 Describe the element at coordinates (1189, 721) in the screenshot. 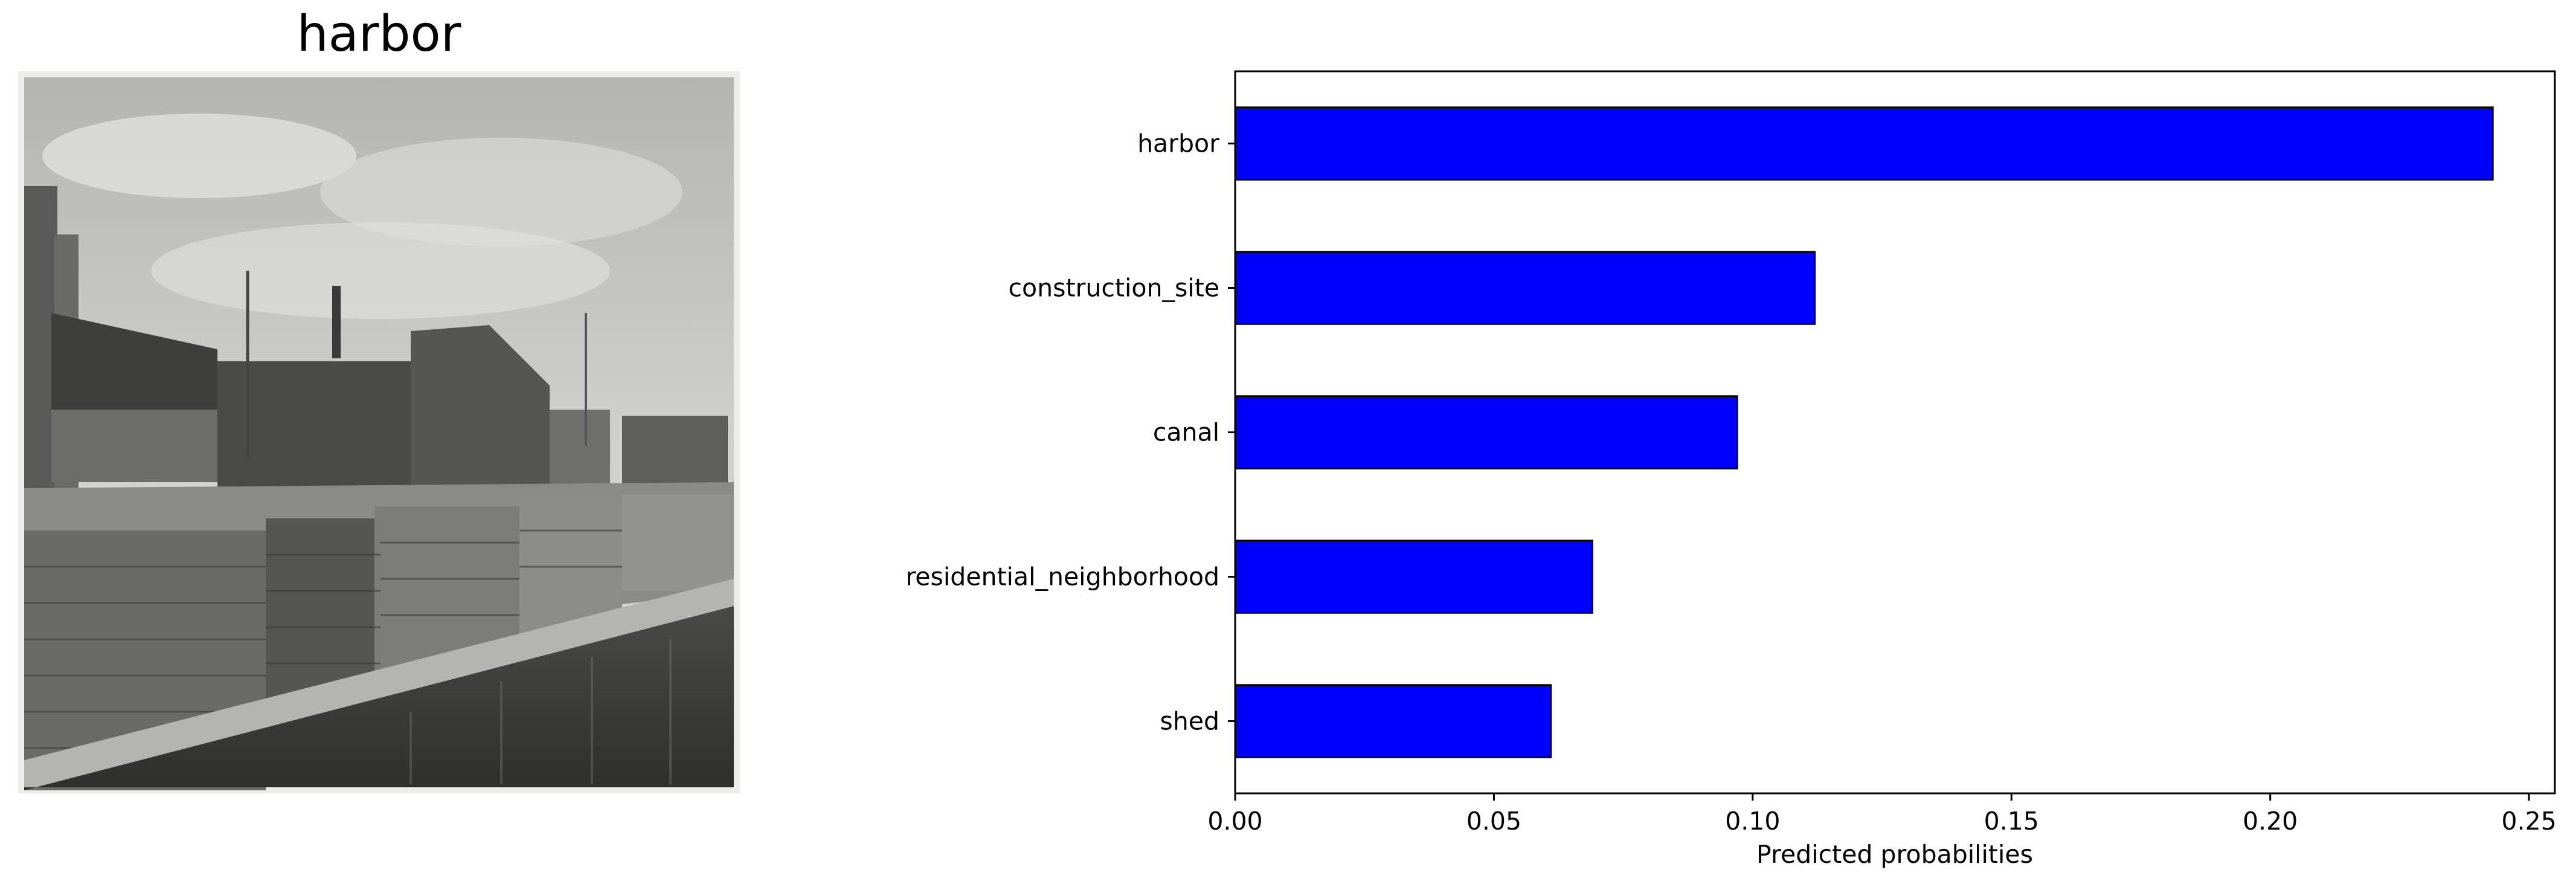

I see `y-tick-label: shed` at that location.